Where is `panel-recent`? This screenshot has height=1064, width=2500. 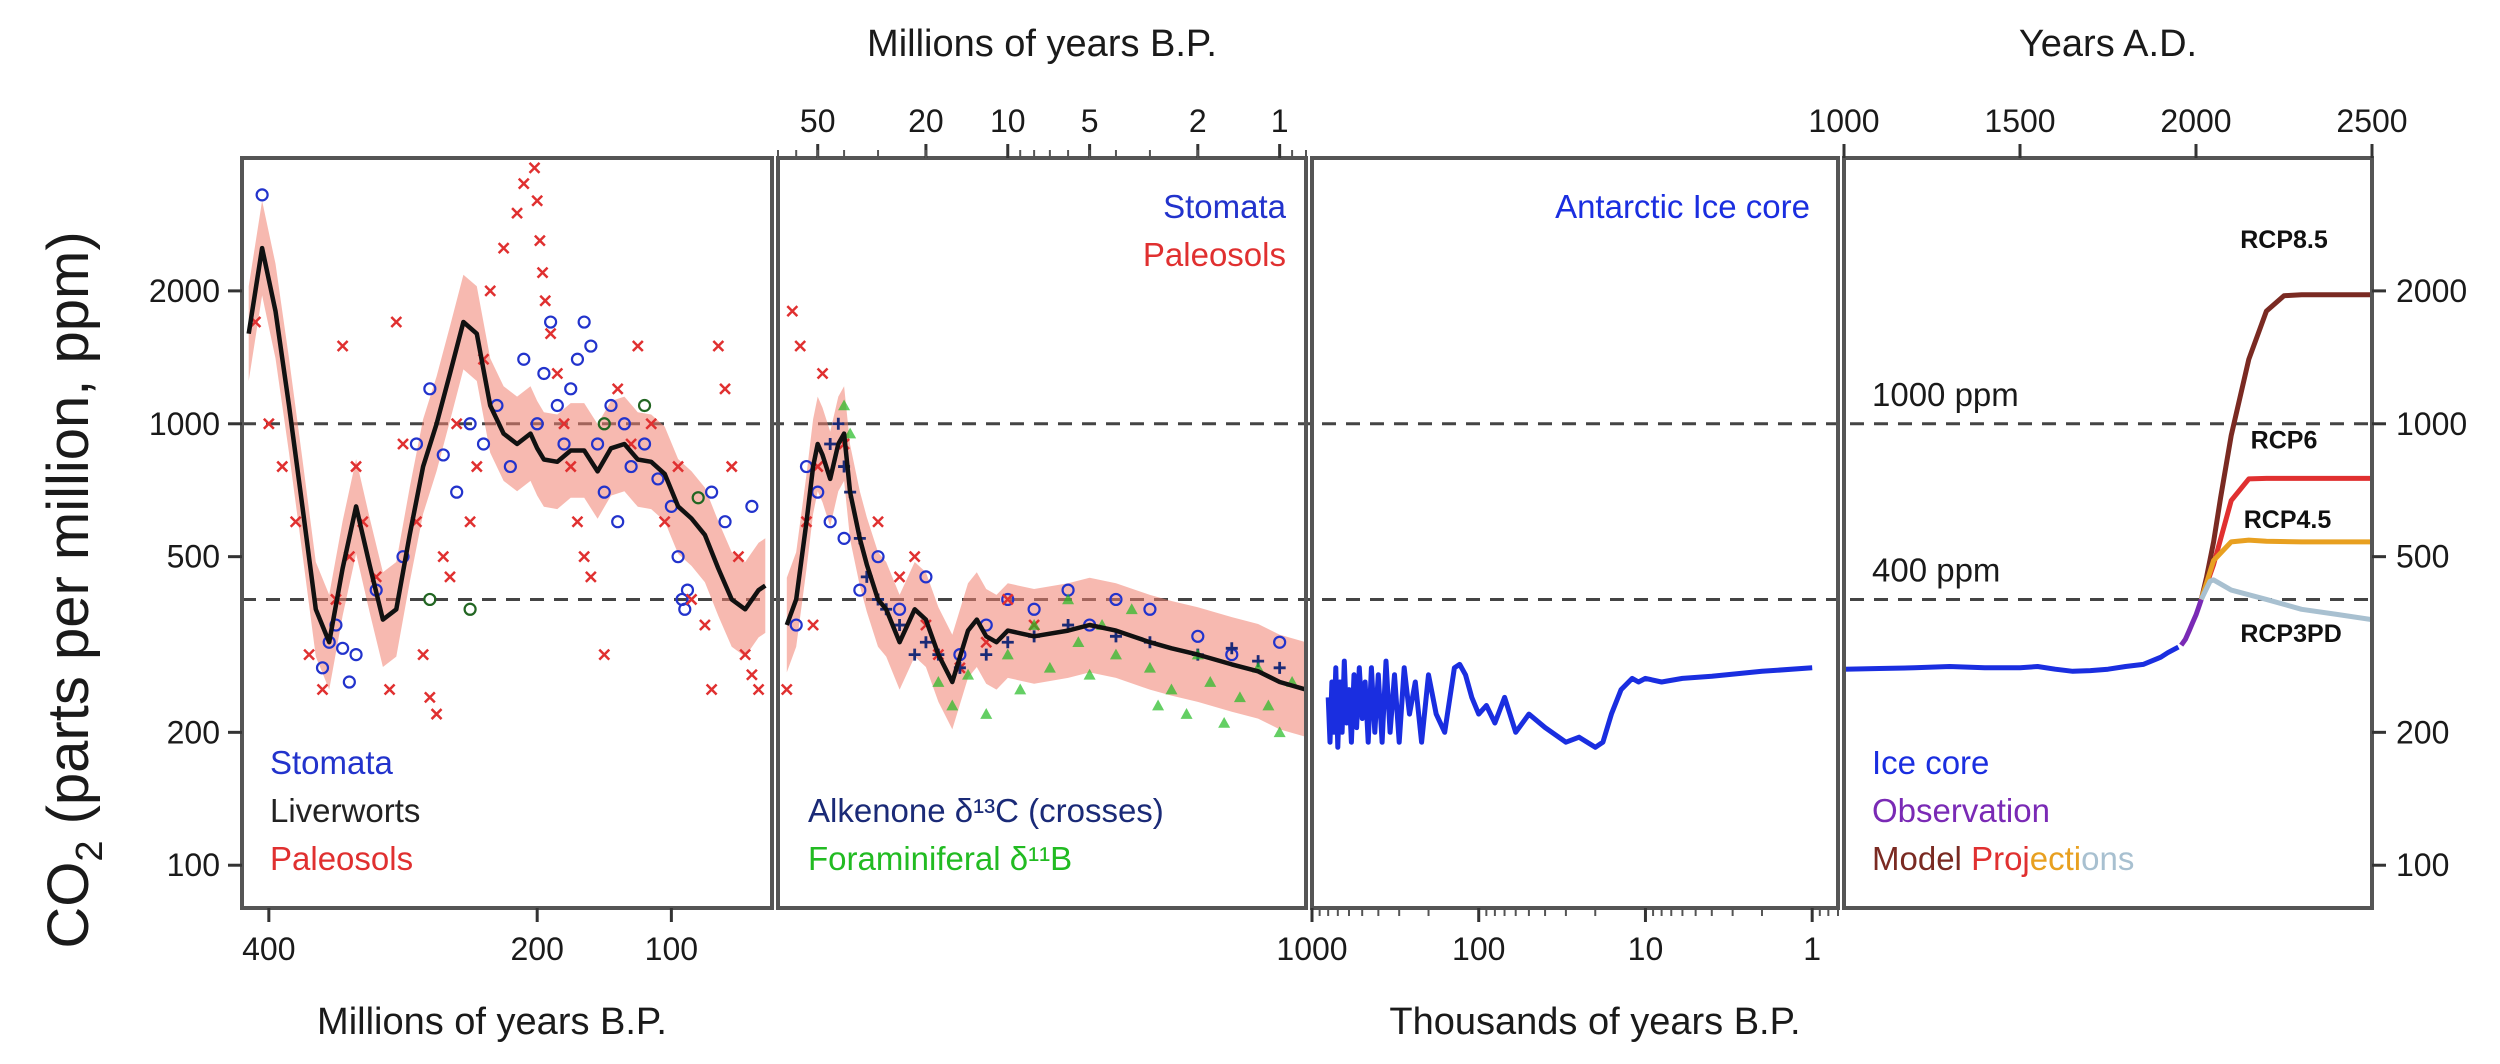
panel-recent is located at coordinates (2108, 483).